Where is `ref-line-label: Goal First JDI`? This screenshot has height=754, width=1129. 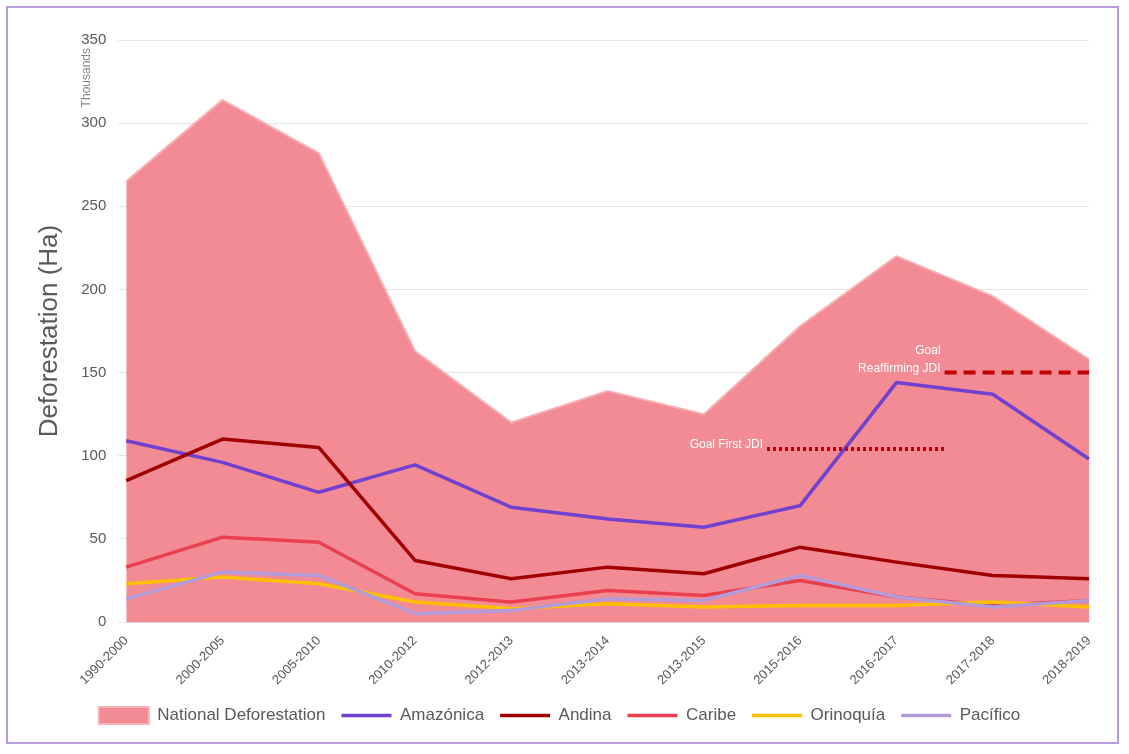 ref-line-label: Goal First JDI is located at coordinates (726, 444).